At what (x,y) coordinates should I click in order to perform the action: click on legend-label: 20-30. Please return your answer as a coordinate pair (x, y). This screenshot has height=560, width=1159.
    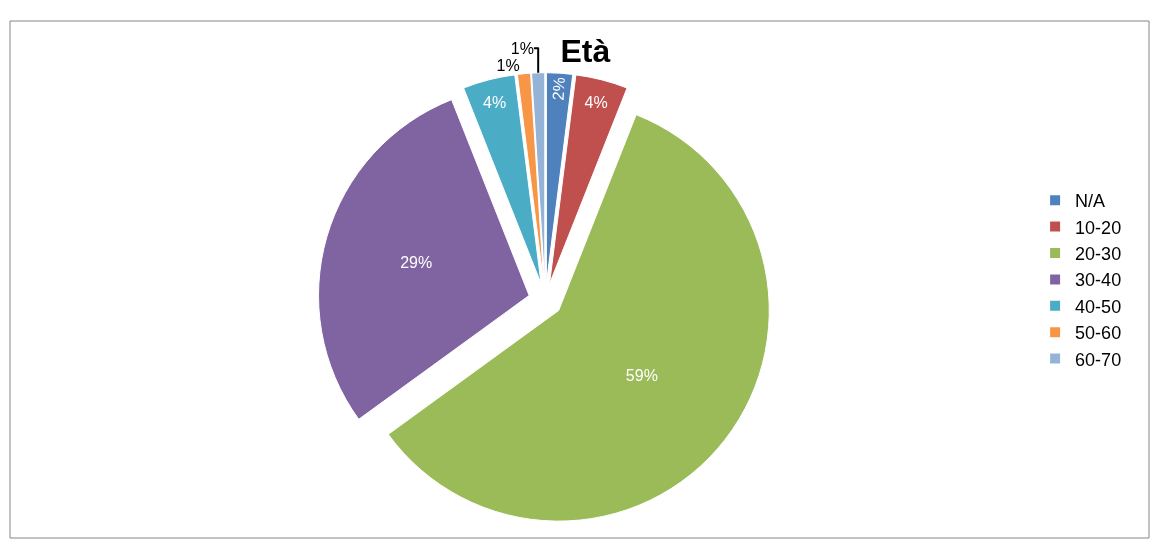
    Looking at the image, I should click on (1098, 254).